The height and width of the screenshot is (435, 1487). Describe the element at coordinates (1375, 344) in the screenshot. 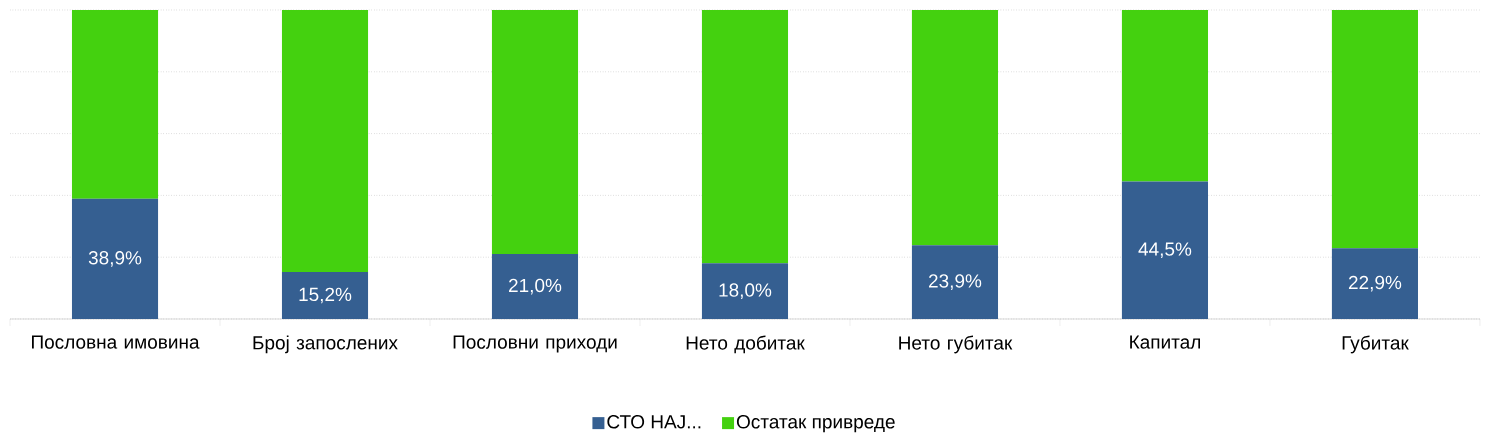

I see `x-tick-label: Губитак` at that location.